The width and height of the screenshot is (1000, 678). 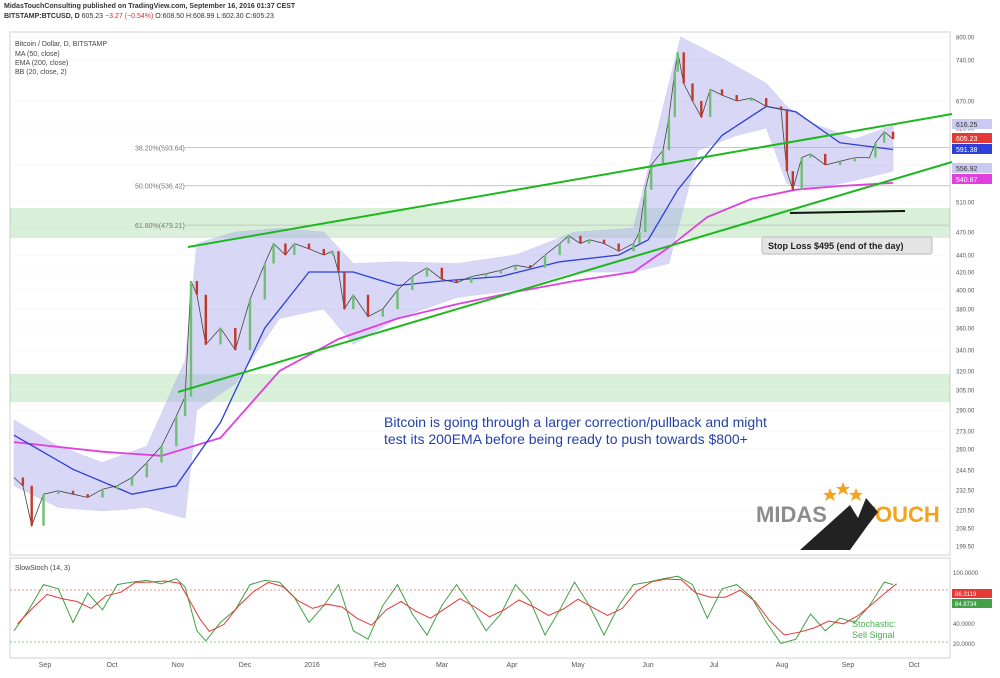 What do you see at coordinates (965, 451) in the screenshot?
I see `y-tick-label: 260.00` at bounding box center [965, 451].